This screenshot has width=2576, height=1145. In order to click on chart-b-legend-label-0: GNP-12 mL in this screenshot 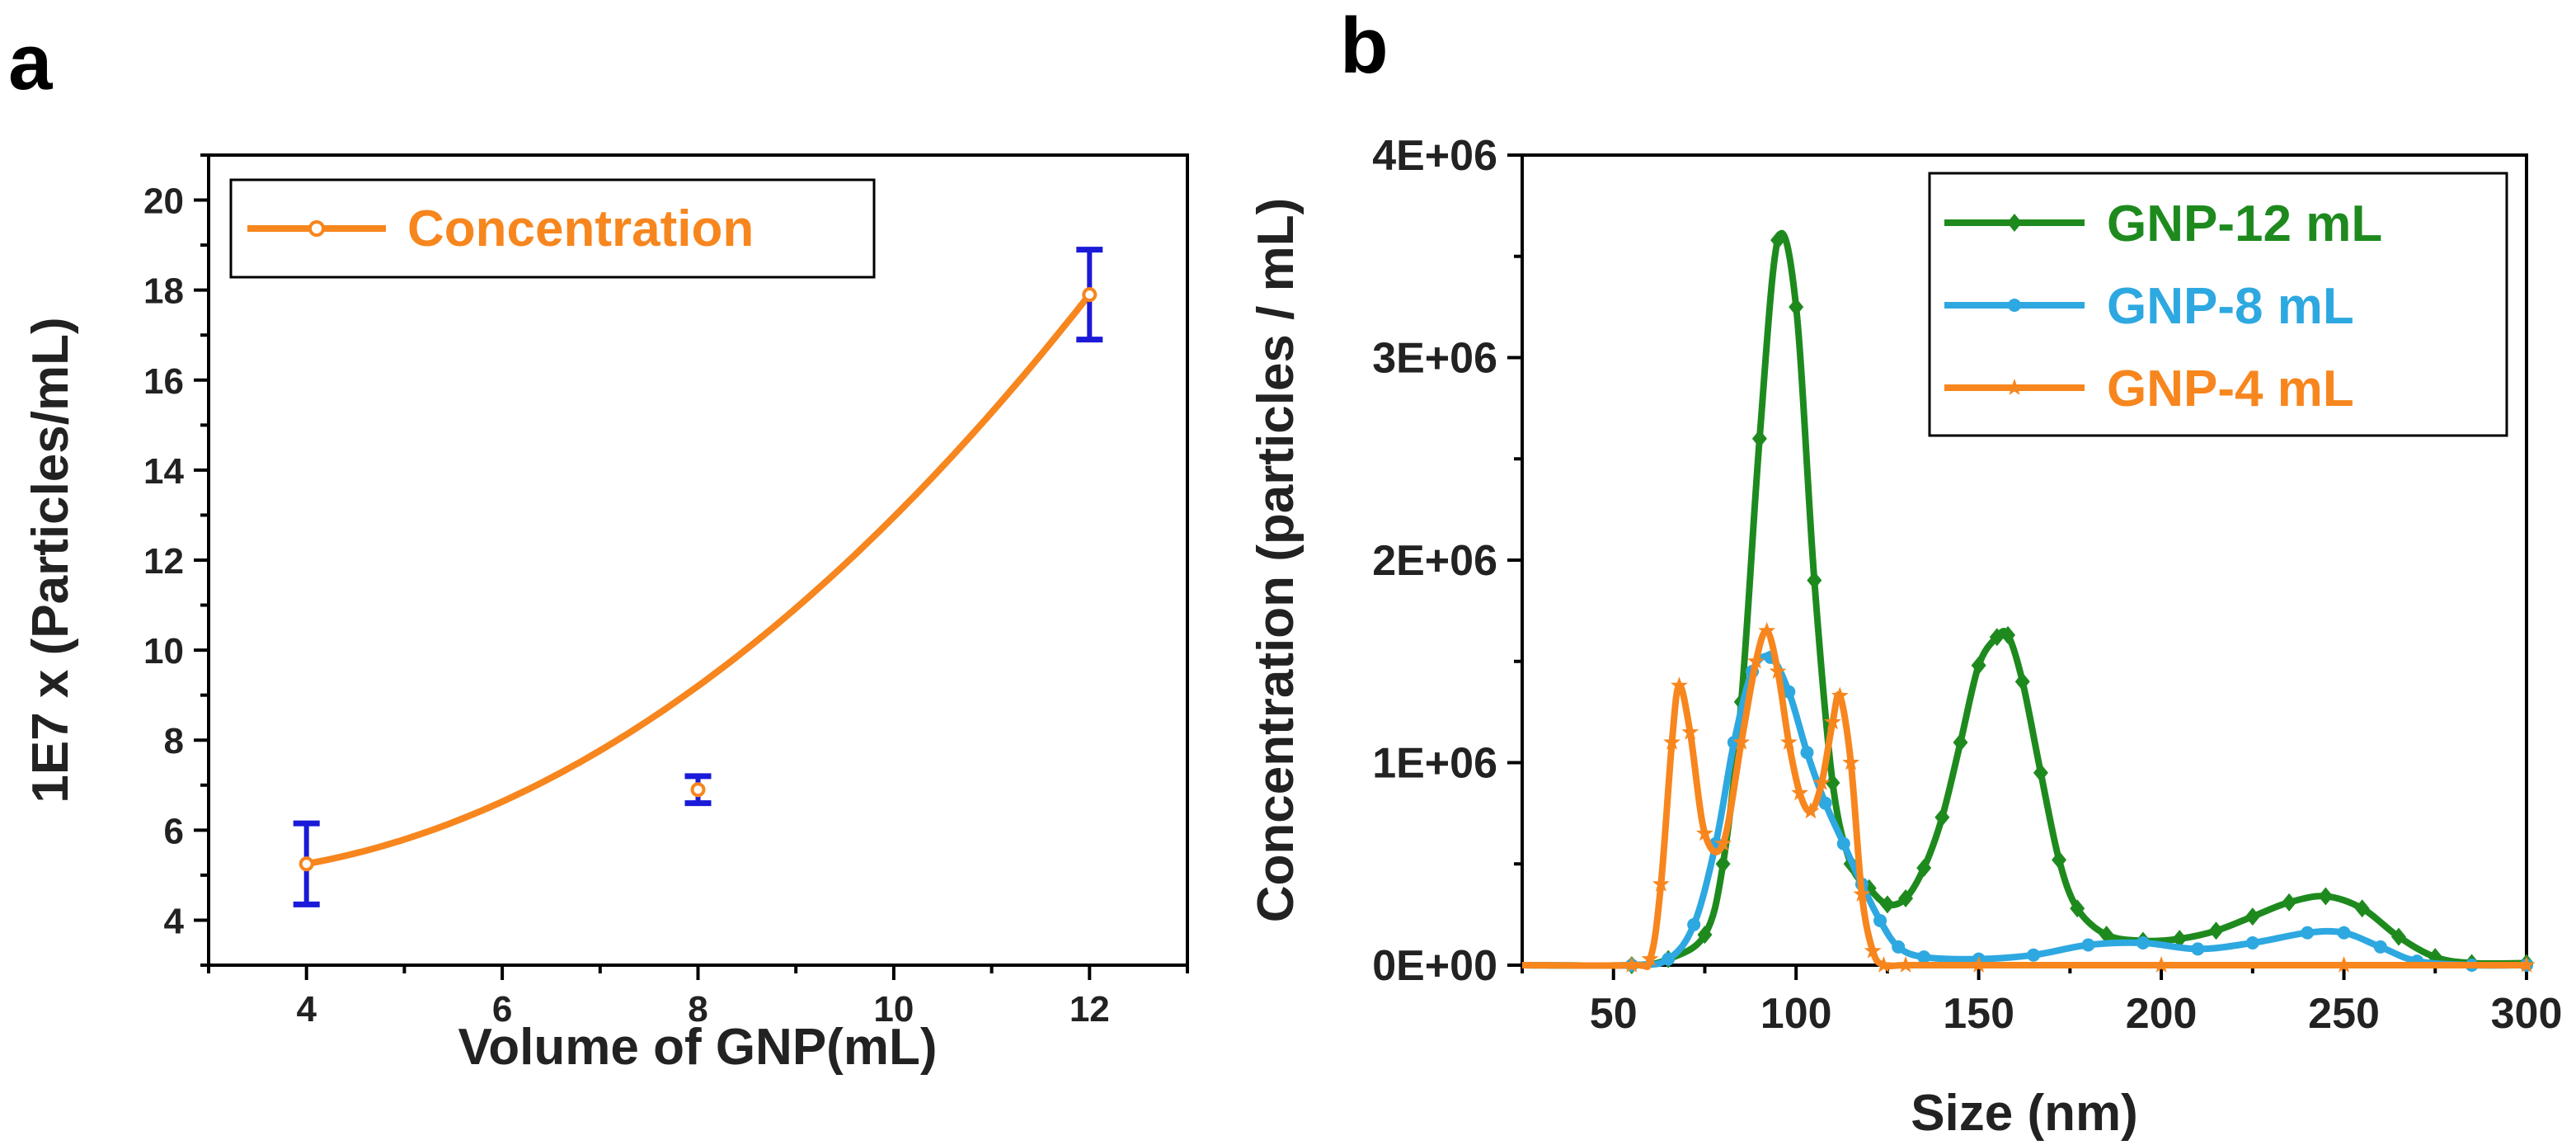, I will do `click(2244, 224)`.